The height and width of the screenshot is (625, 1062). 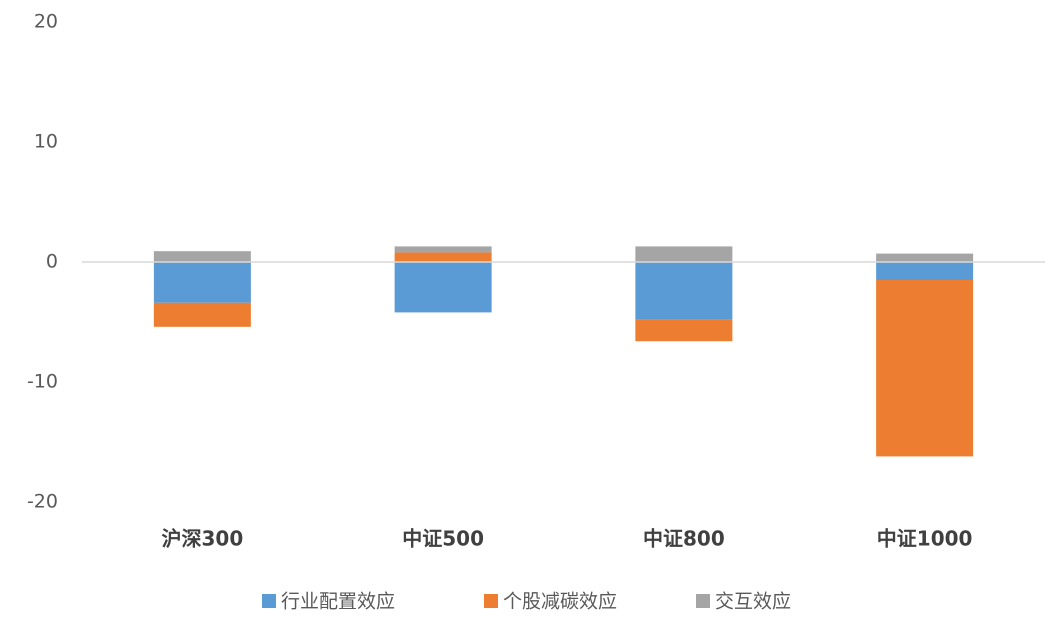 What do you see at coordinates (52, 262) in the screenshot?
I see `y-tick-label: 0` at bounding box center [52, 262].